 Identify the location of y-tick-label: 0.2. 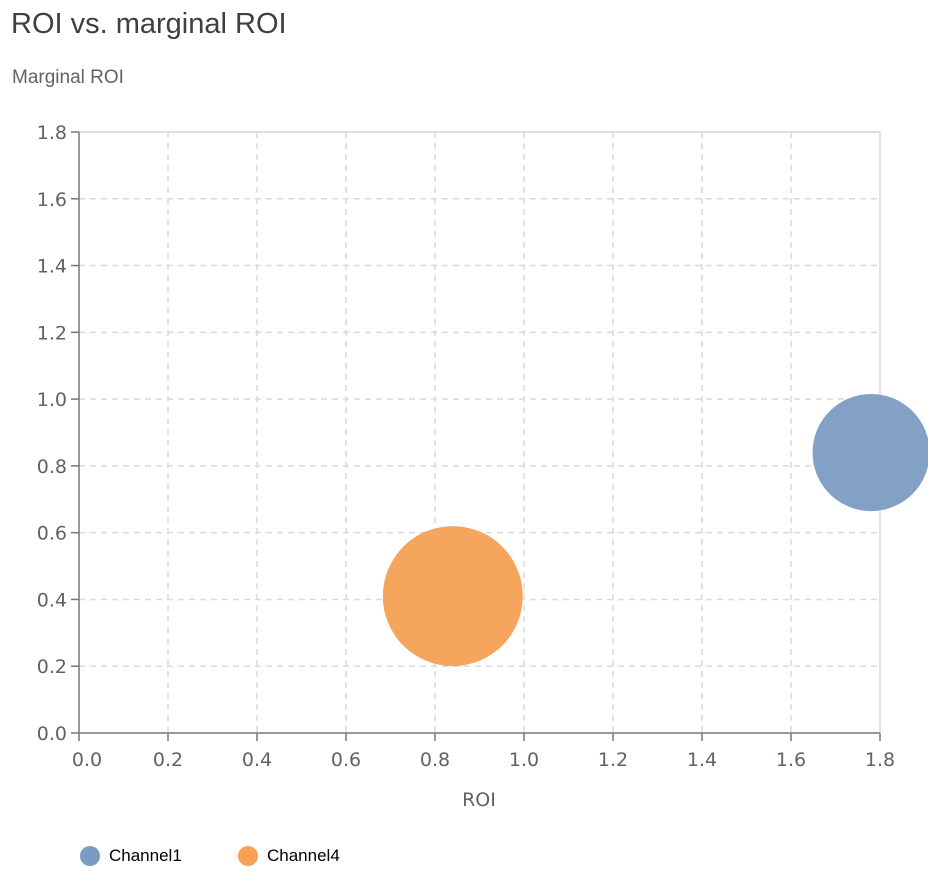
(52, 667).